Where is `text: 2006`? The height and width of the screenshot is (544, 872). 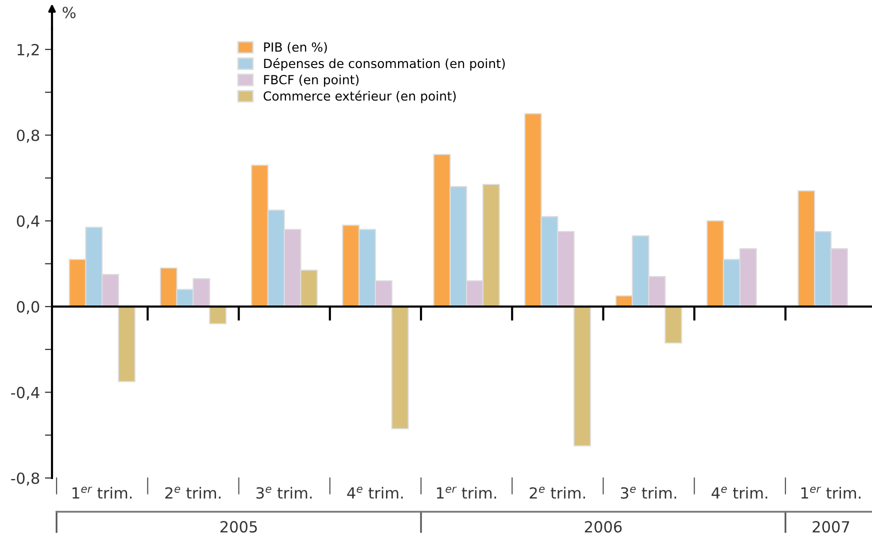
text: 2006 is located at coordinates (603, 527).